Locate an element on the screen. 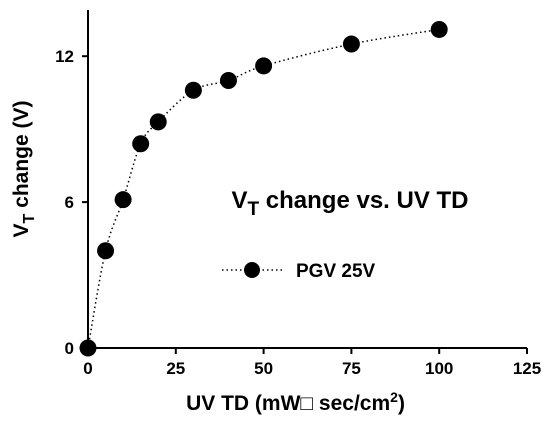 Image resolution: width=550 pixels, height=424 pixels. y-axis-title-post: change (V) is located at coordinates (21, 157).